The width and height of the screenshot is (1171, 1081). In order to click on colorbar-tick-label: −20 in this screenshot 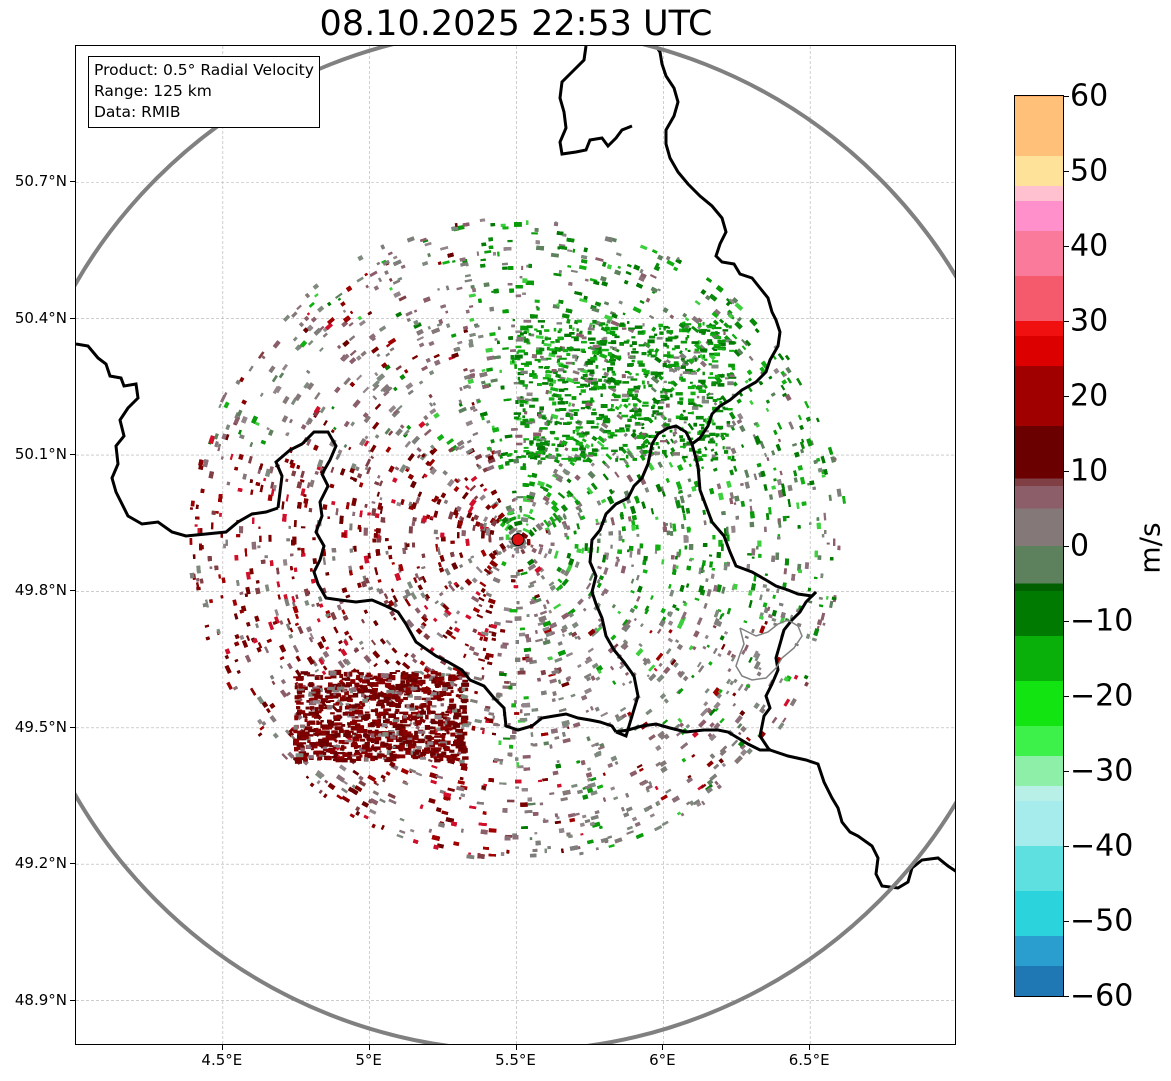, I will do `click(1102, 696)`.